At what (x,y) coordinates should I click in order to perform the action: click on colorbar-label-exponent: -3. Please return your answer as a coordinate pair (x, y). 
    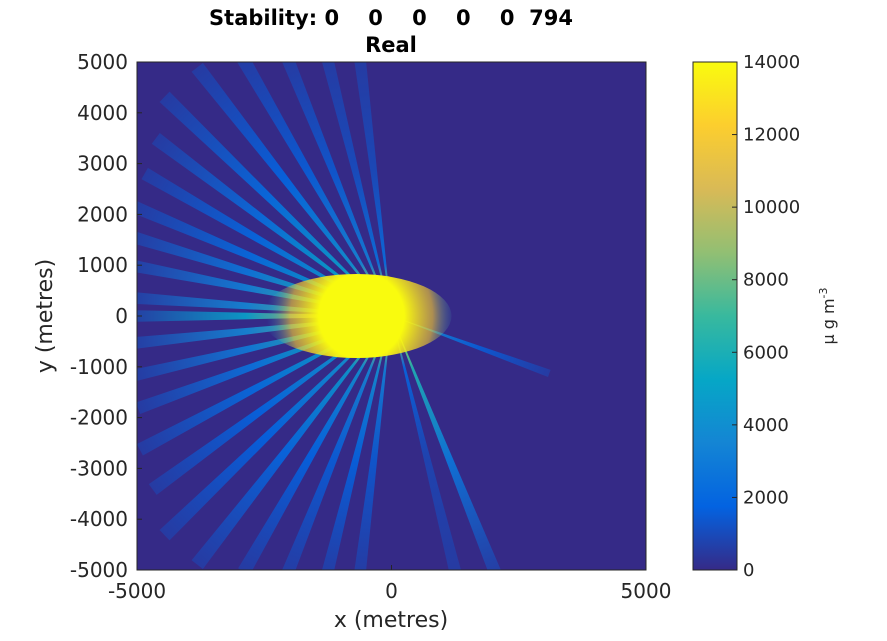
    Looking at the image, I should click on (823, 292).